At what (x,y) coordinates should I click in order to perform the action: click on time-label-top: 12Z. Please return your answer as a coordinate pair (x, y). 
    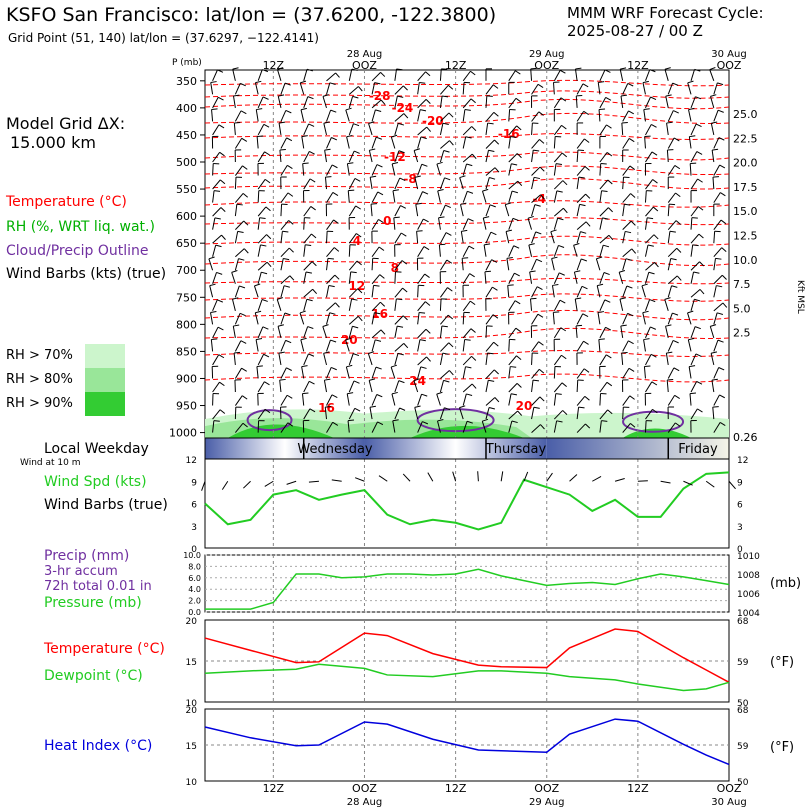
    Looking at the image, I should click on (274, 65).